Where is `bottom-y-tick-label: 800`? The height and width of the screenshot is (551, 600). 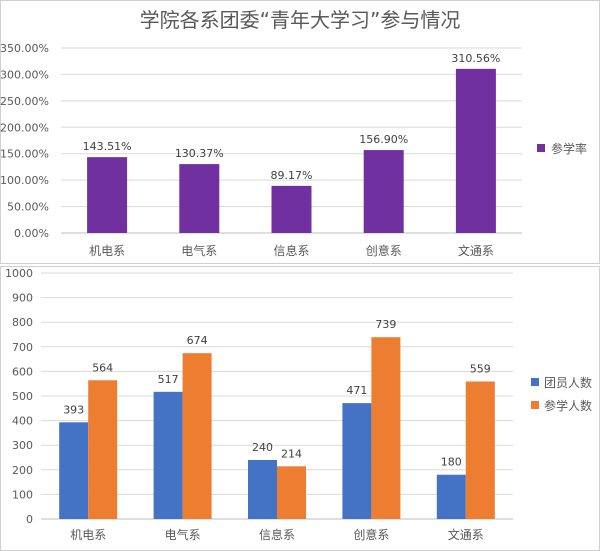 bottom-y-tick-label: 800 is located at coordinates (22, 322).